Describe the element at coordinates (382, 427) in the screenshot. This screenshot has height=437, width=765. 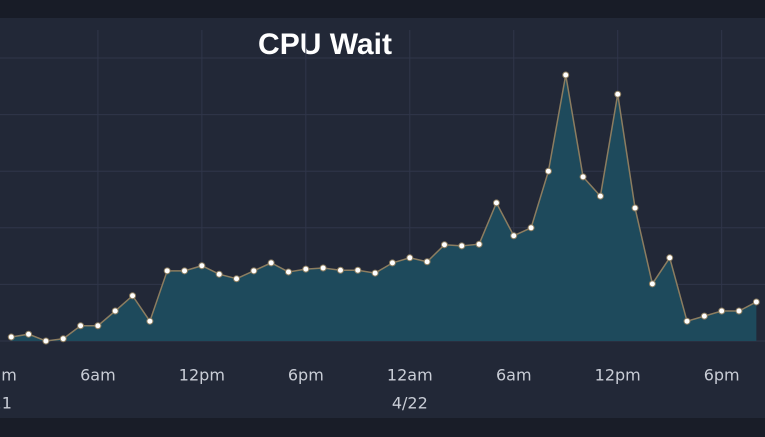
I see `bottom-bar` at that location.